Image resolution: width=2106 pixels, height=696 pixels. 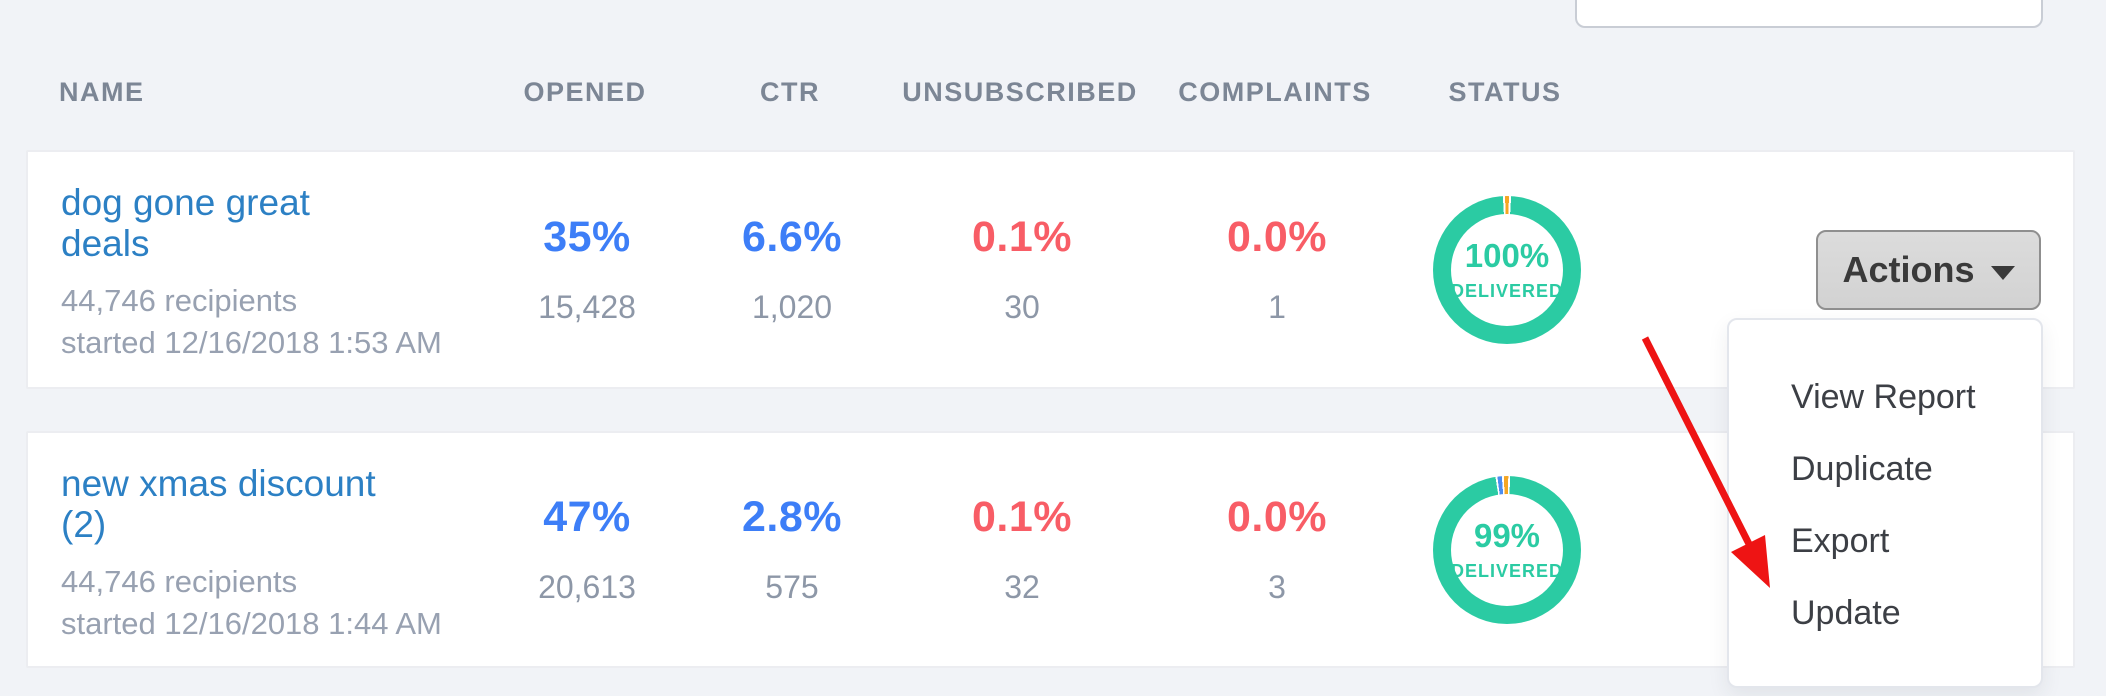 I want to click on unsubscribed-count: 32, so click(x=1022, y=587).